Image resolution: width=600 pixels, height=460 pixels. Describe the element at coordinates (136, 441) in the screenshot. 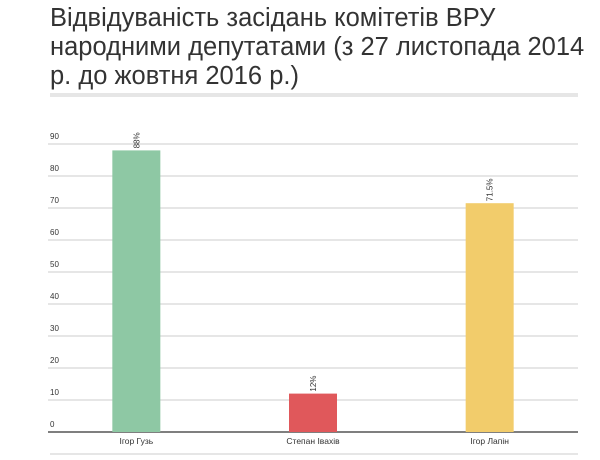

I see `x-category-label: Ігор Гузь` at that location.